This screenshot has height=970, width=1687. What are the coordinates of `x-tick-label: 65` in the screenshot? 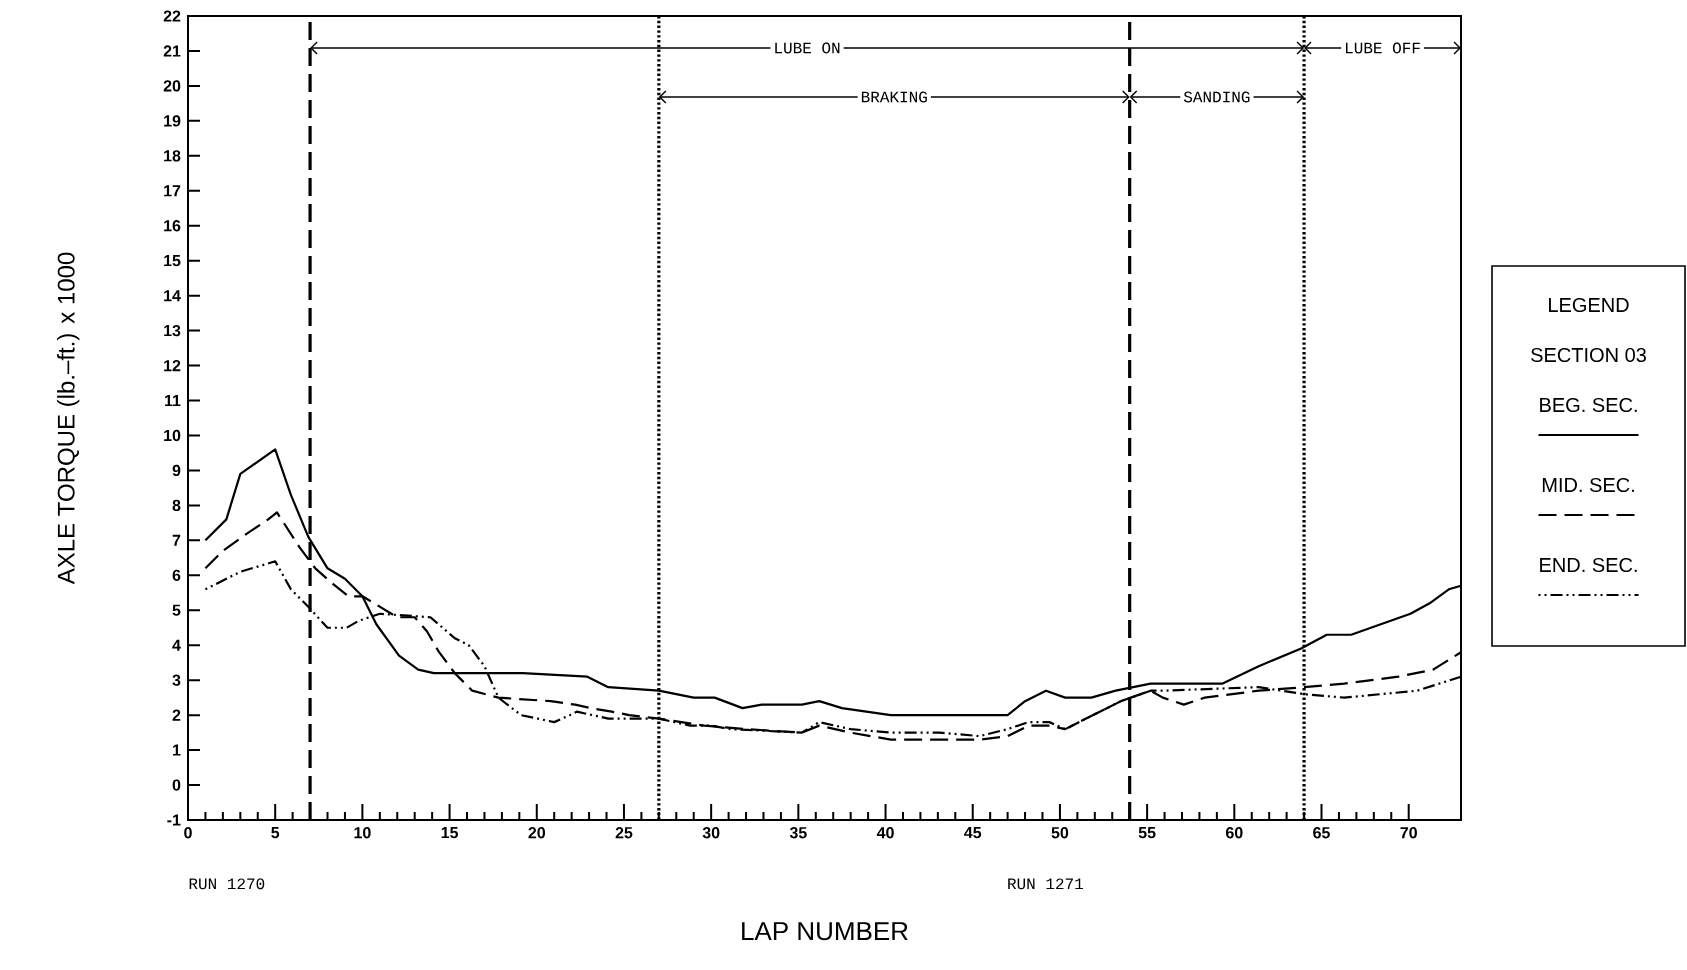 It's located at (1321, 833).